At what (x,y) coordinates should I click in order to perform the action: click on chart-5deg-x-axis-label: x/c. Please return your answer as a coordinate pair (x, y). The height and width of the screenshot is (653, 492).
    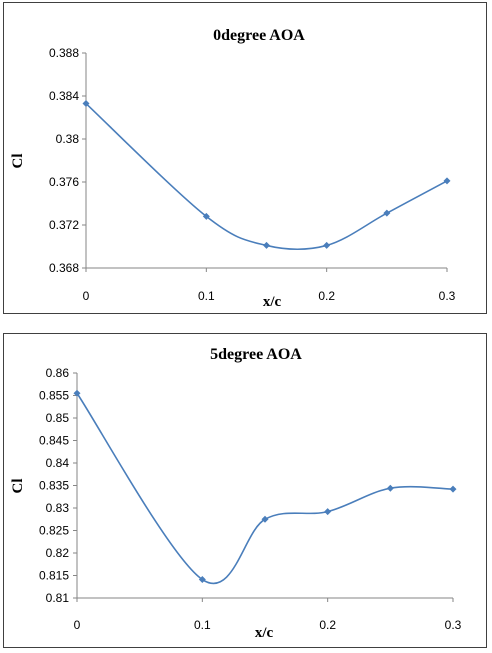
    Looking at the image, I should click on (264, 633).